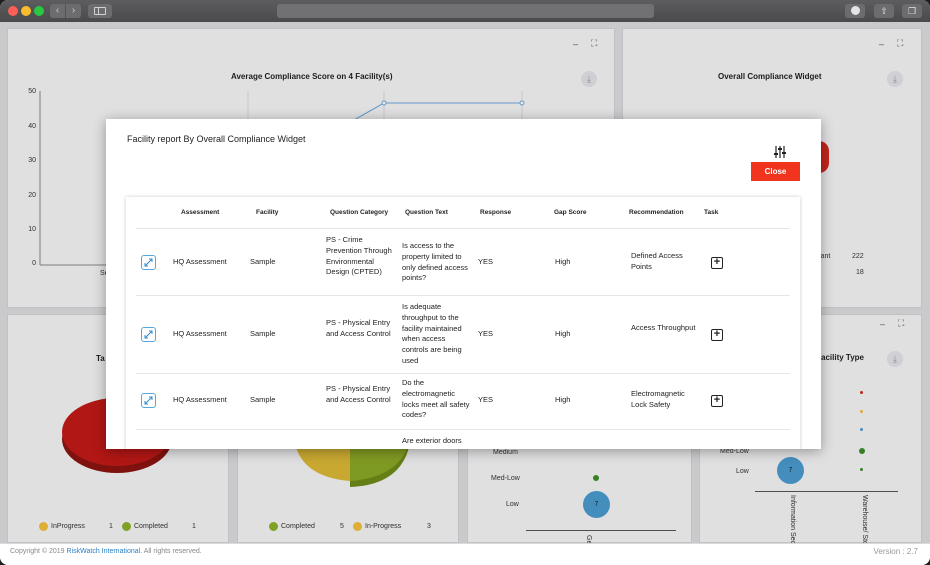 Image resolution: width=930 pixels, height=565 pixels. I want to click on widget-title: Overall Compliance Widget, so click(770, 76).